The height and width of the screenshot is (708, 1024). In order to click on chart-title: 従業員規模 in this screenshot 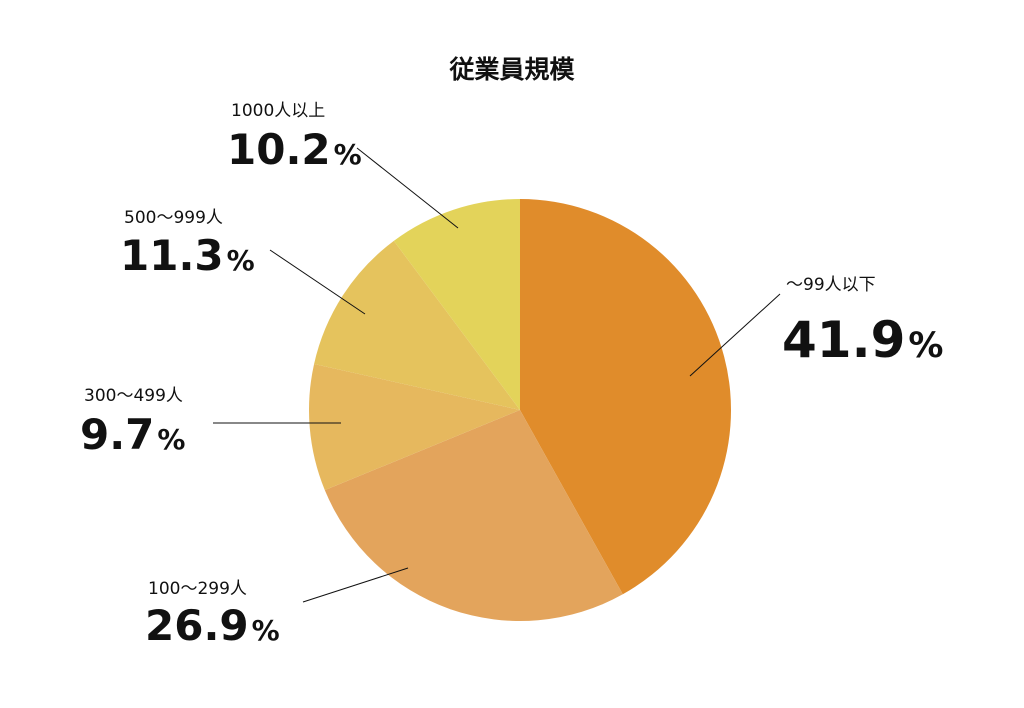, I will do `click(511, 69)`.